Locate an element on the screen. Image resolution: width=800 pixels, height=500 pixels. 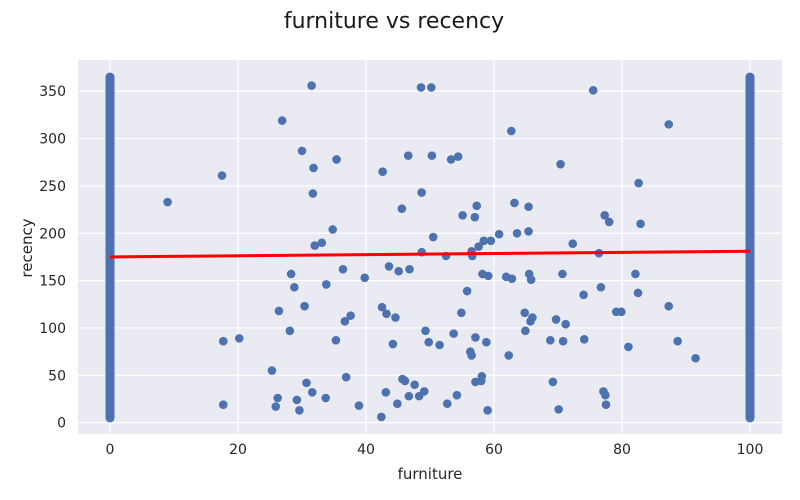
x-tick-label: 0 is located at coordinates (110, 450).